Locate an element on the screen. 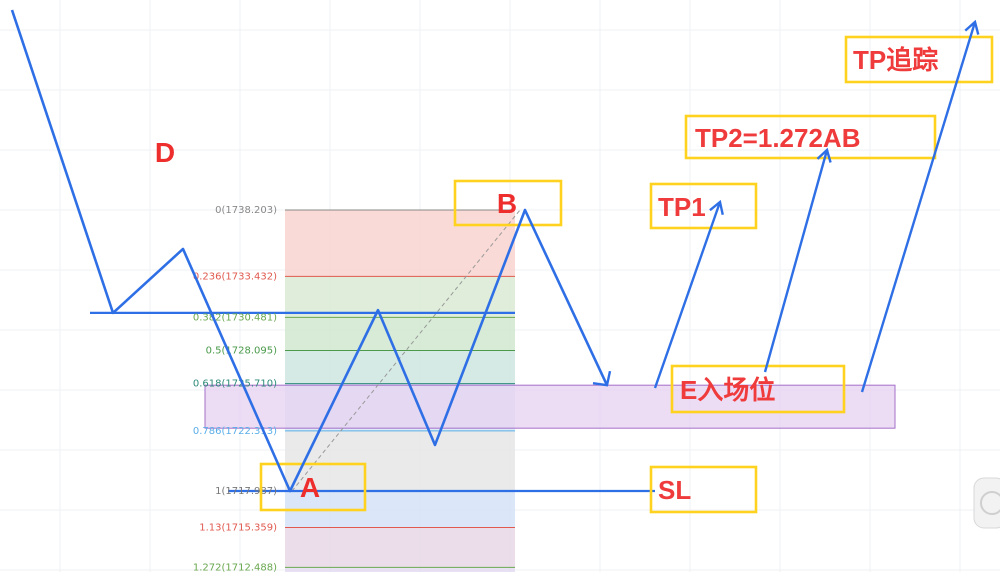  video-icon-bg is located at coordinates (986, 503).